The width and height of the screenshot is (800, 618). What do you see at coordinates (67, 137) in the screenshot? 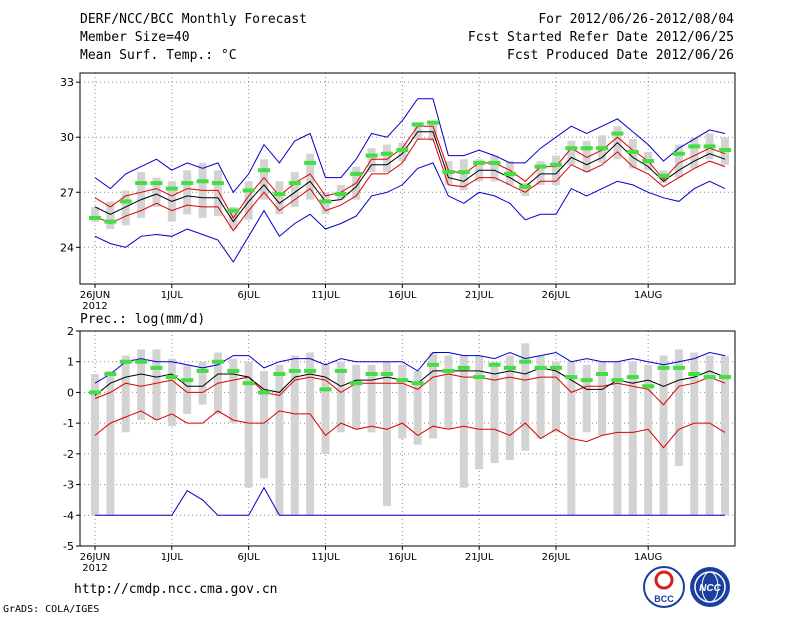
I see `temp-y-tick-label: 30` at bounding box center [67, 137].